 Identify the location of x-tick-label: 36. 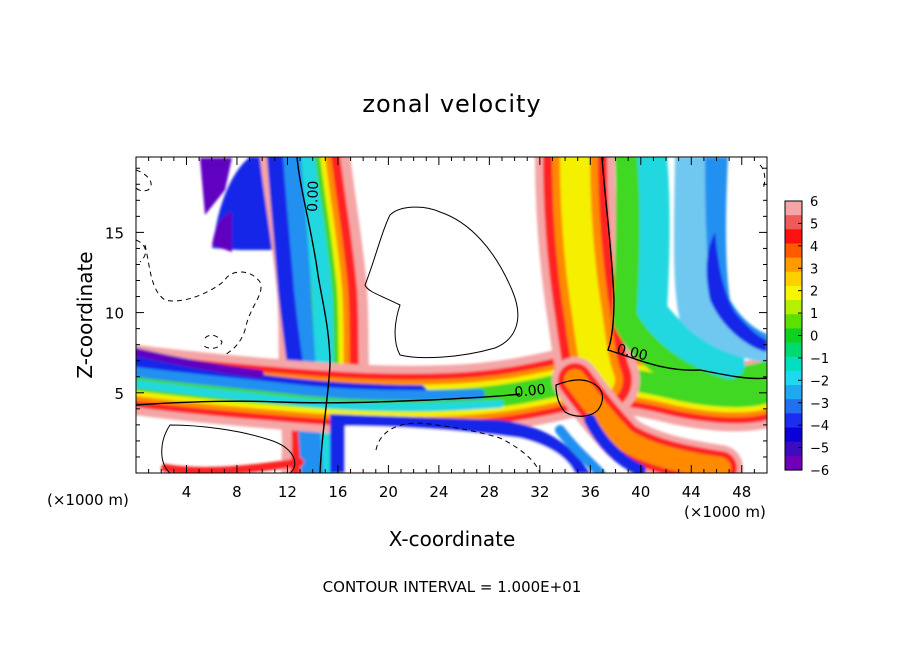
(590, 492).